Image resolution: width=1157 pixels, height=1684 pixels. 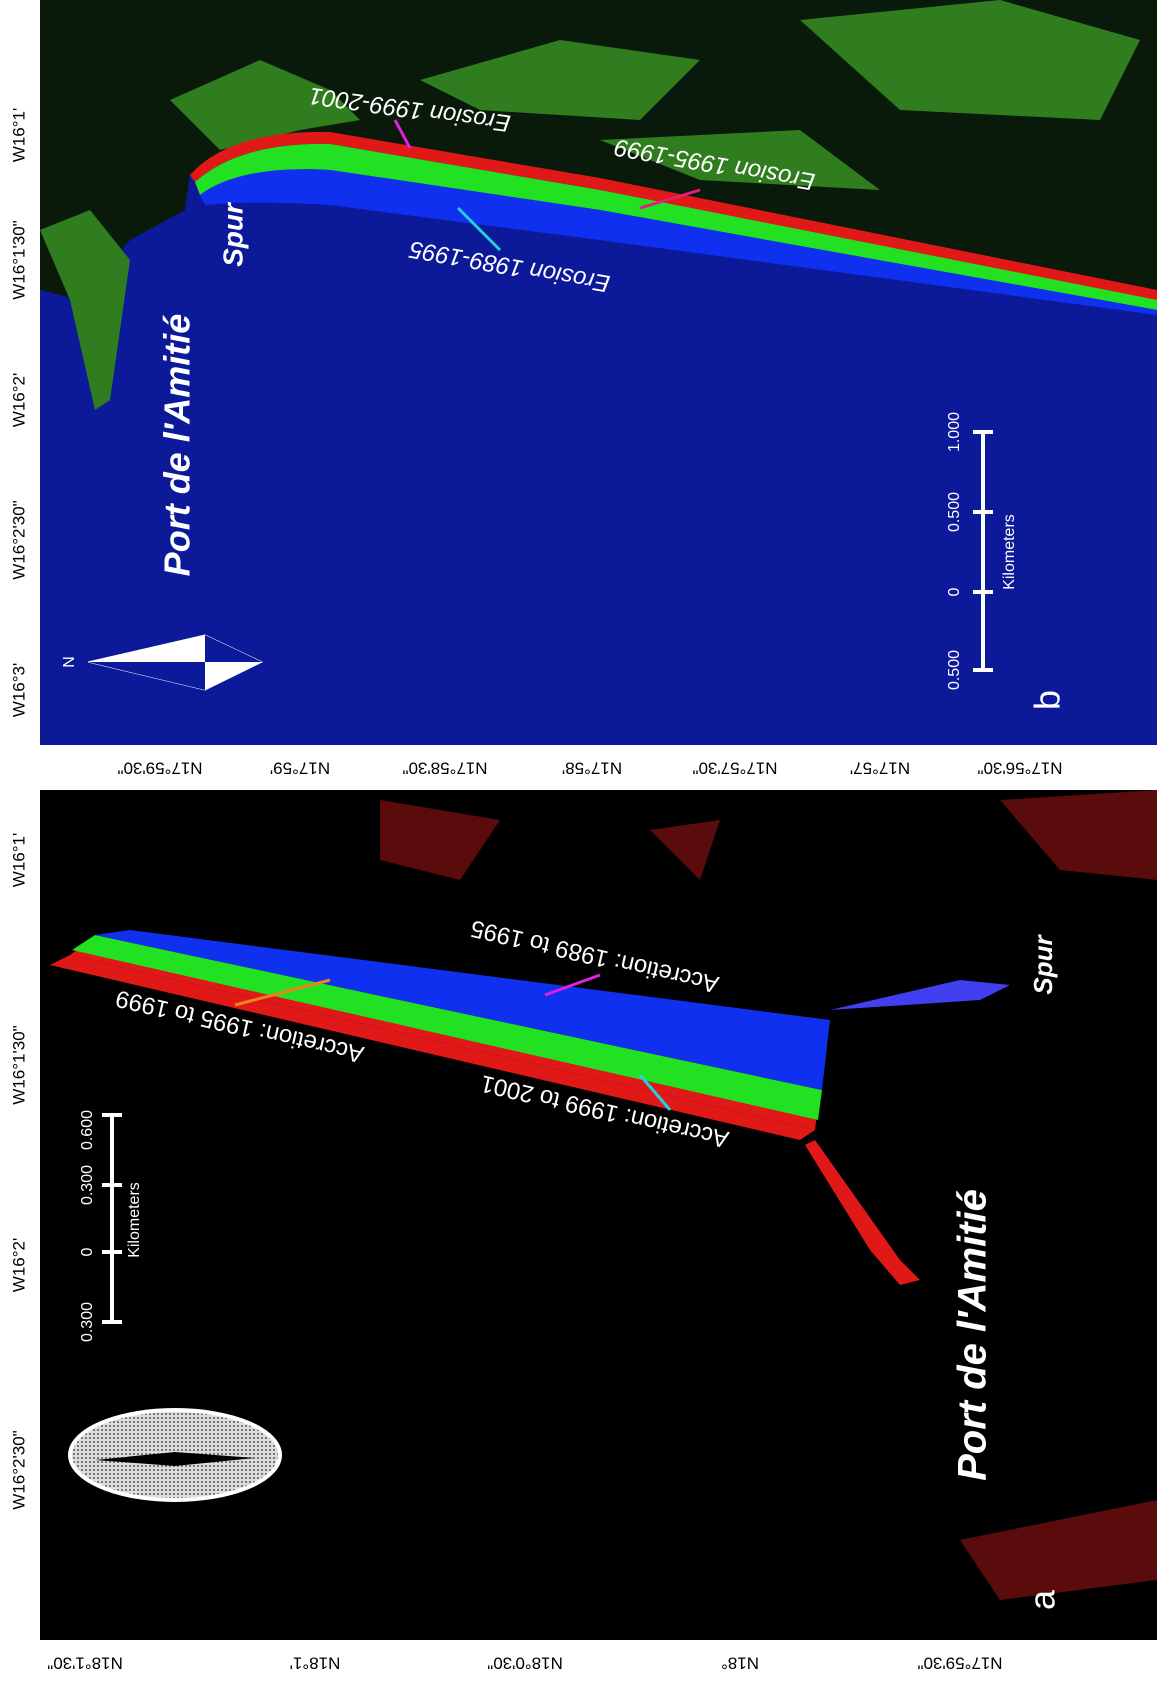 I want to click on scale-label: 0.600, so click(x=87, y=1130).